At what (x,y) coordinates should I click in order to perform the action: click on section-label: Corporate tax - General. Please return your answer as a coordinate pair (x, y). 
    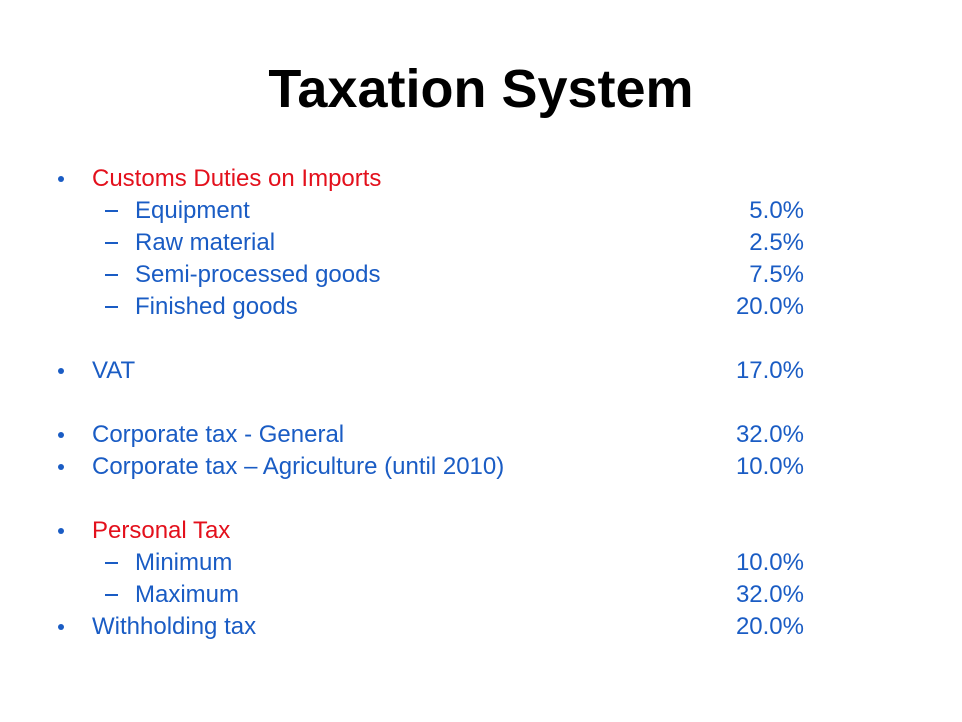
    Looking at the image, I should click on (218, 435).